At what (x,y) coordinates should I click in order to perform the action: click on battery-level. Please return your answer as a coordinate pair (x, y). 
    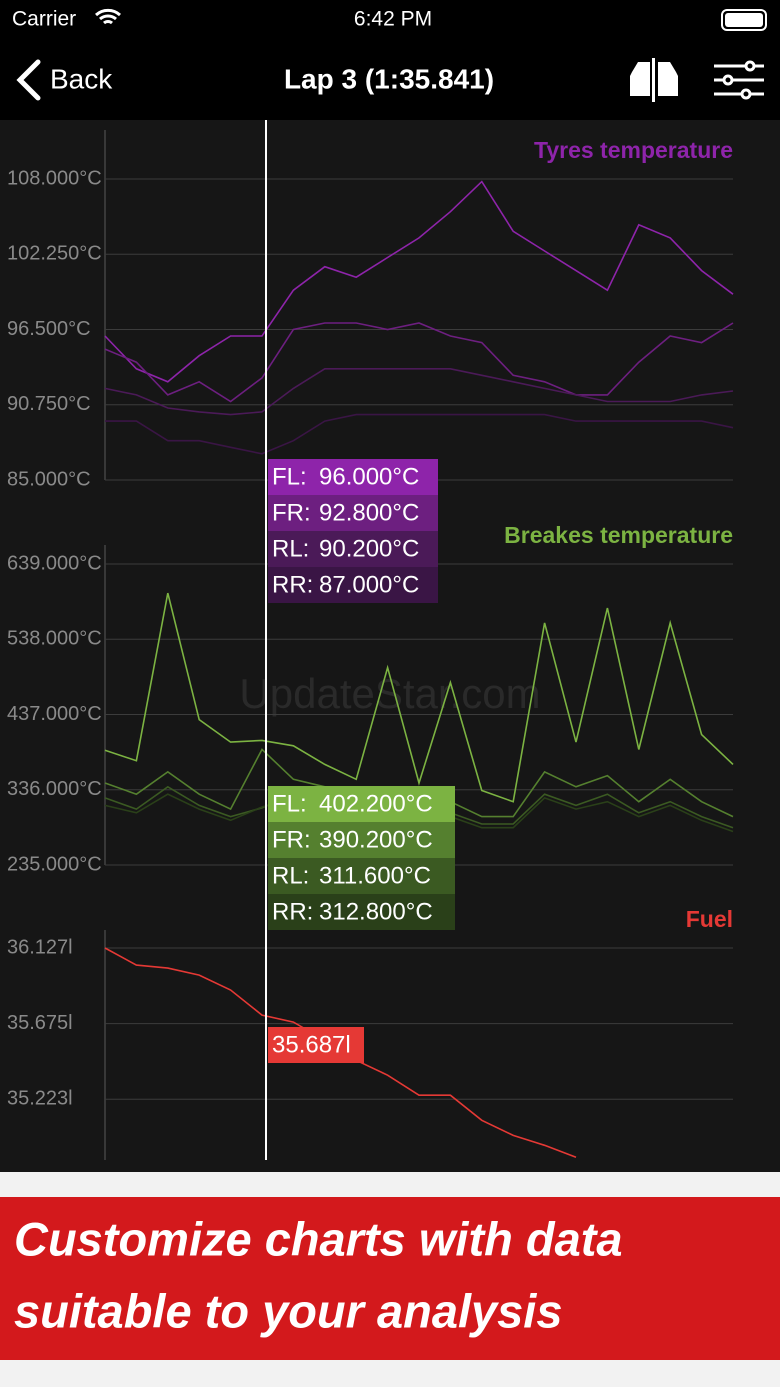
    Looking at the image, I should click on (744, 20).